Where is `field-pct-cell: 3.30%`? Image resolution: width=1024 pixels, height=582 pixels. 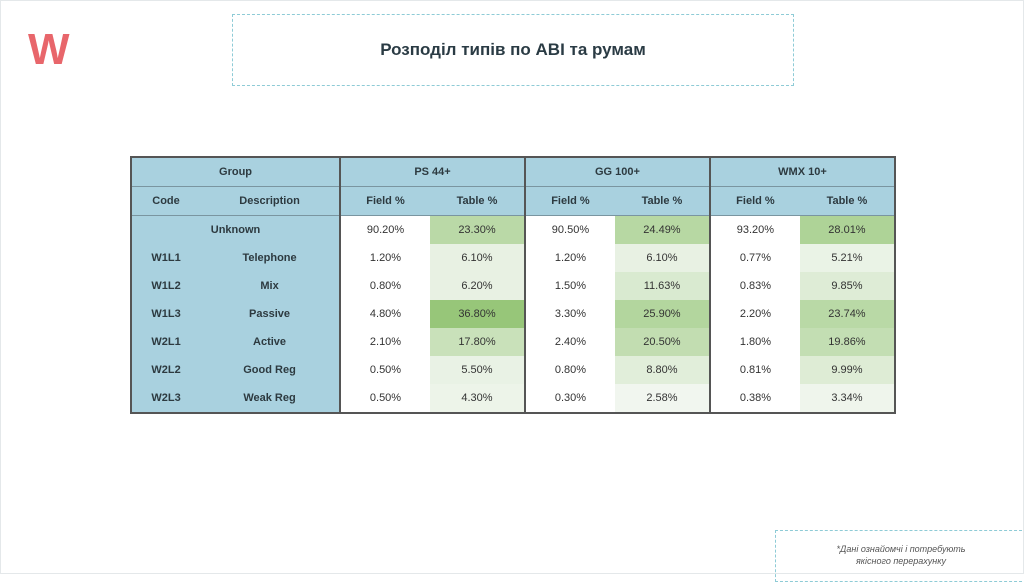 field-pct-cell: 3.30% is located at coordinates (570, 314).